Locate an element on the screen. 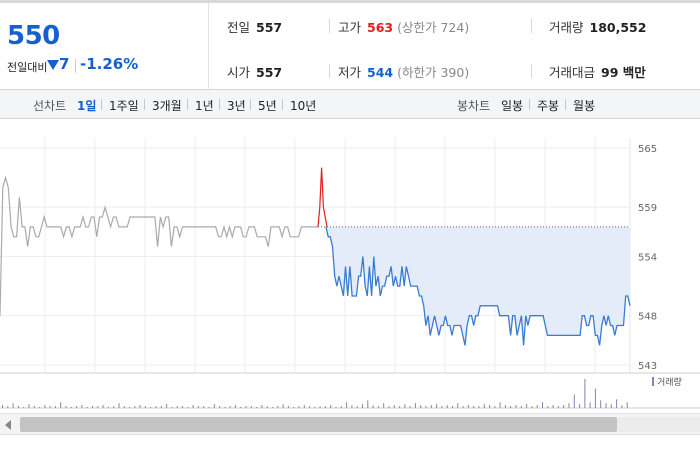 This screenshot has height=450, width=700. period-3month: 3개월 is located at coordinates (167, 106).